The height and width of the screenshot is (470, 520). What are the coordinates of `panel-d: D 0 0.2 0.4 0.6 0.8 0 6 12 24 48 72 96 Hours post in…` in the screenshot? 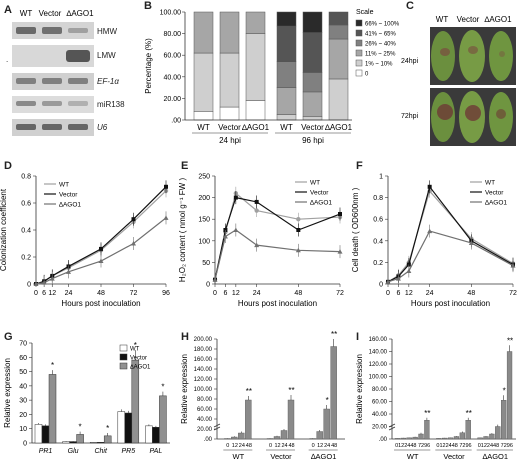 It's located at (87, 242).